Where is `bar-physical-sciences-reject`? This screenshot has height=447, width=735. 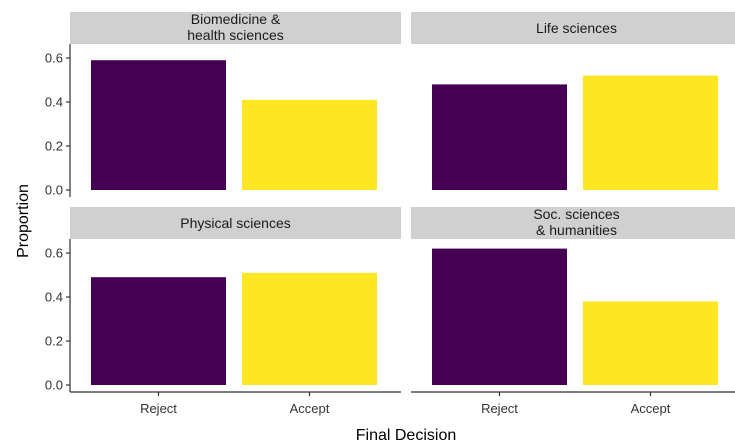
bar-physical-sciences-reject is located at coordinates (158, 331).